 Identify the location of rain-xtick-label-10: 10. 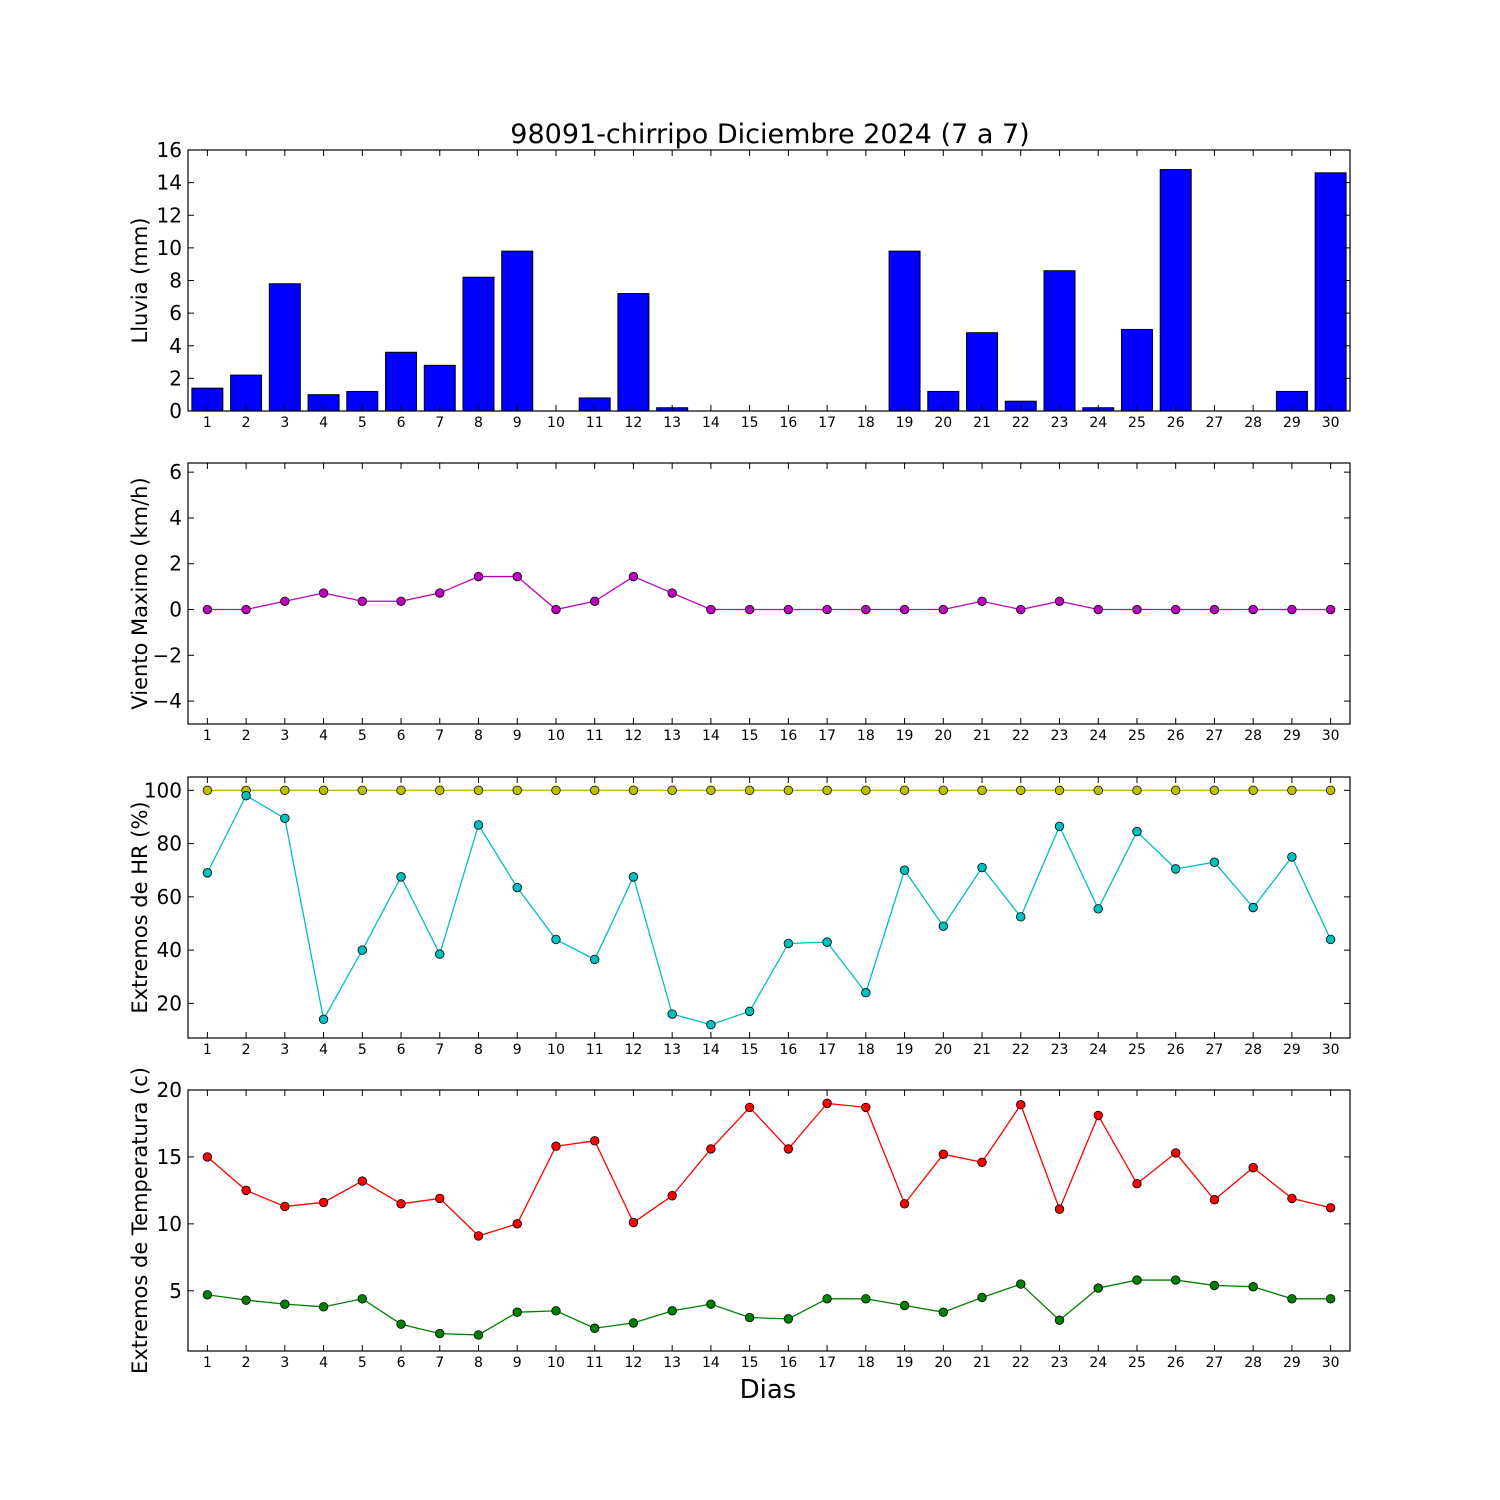
(556, 423).